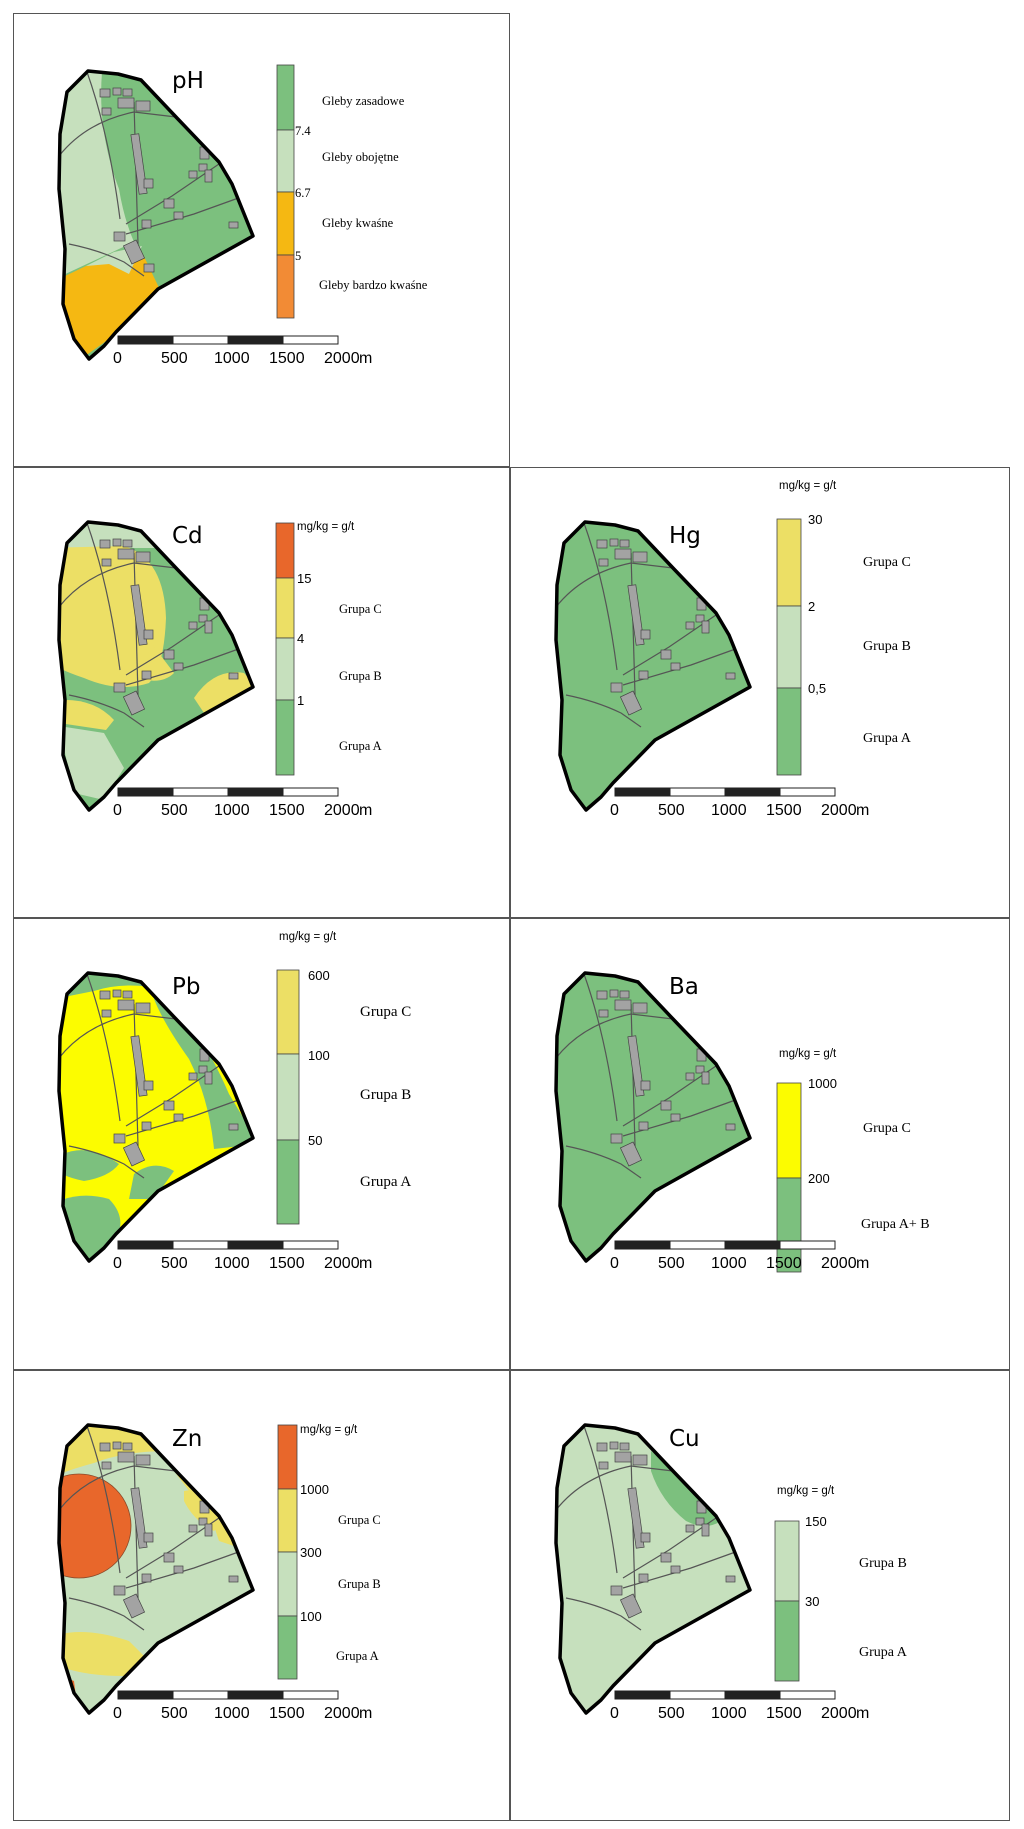 The width and height of the screenshot is (1024, 1829). What do you see at coordinates (285, 550) in the screenshot?
I see `cd-legend-band-c-high` at bounding box center [285, 550].